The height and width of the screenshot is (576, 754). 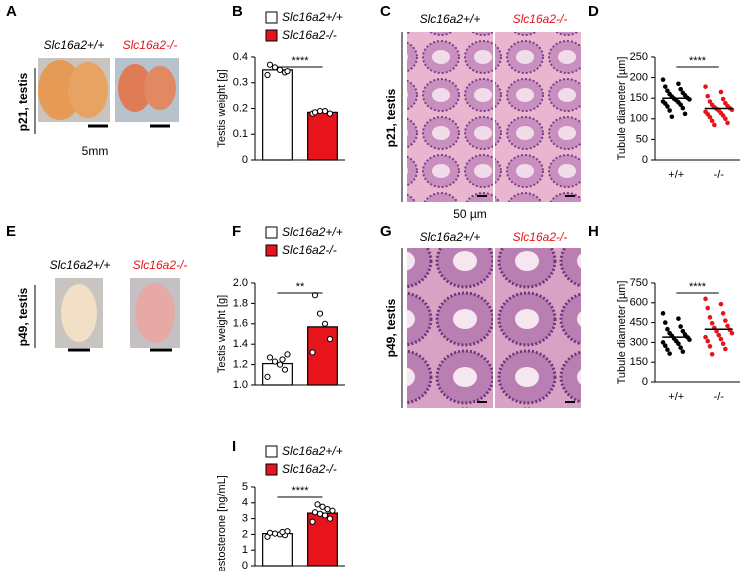 What do you see at coordinates (240, 83) in the screenshot?
I see `y-tick-label: 0.3` at bounding box center [240, 83].